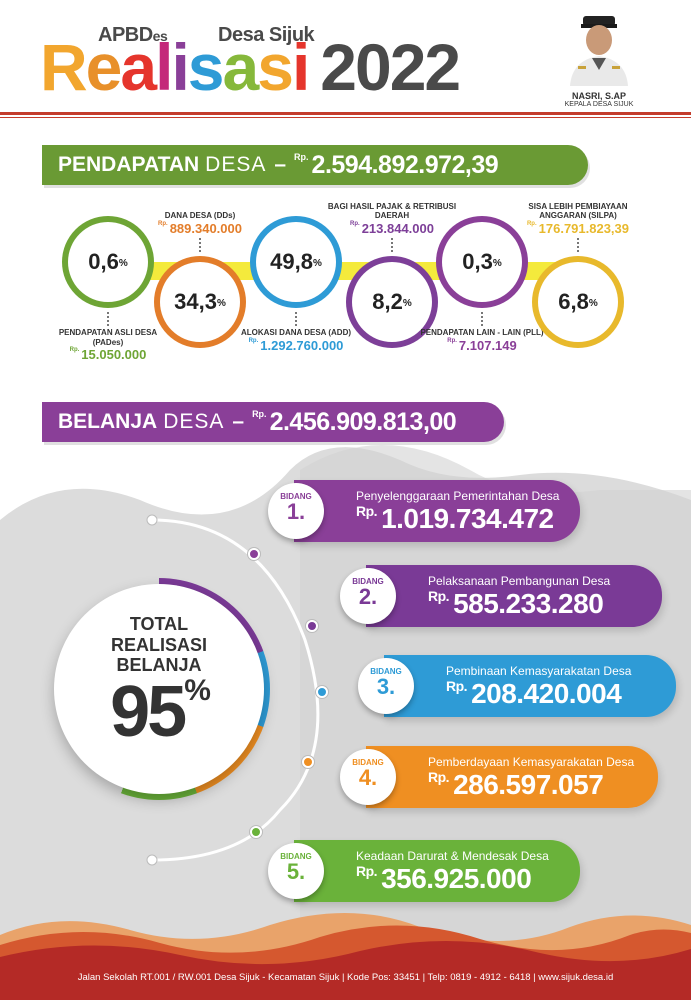  I want to click on apbdes-label: APBDes, so click(133, 35).